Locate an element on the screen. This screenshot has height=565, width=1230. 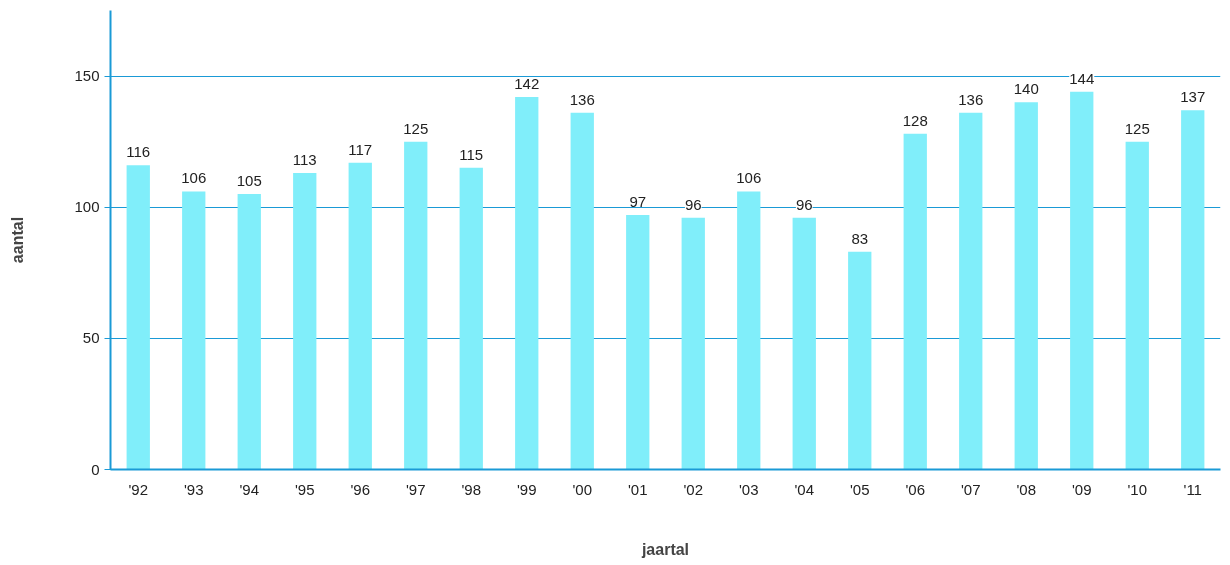
data-label: 83 is located at coordinates (860, 238).